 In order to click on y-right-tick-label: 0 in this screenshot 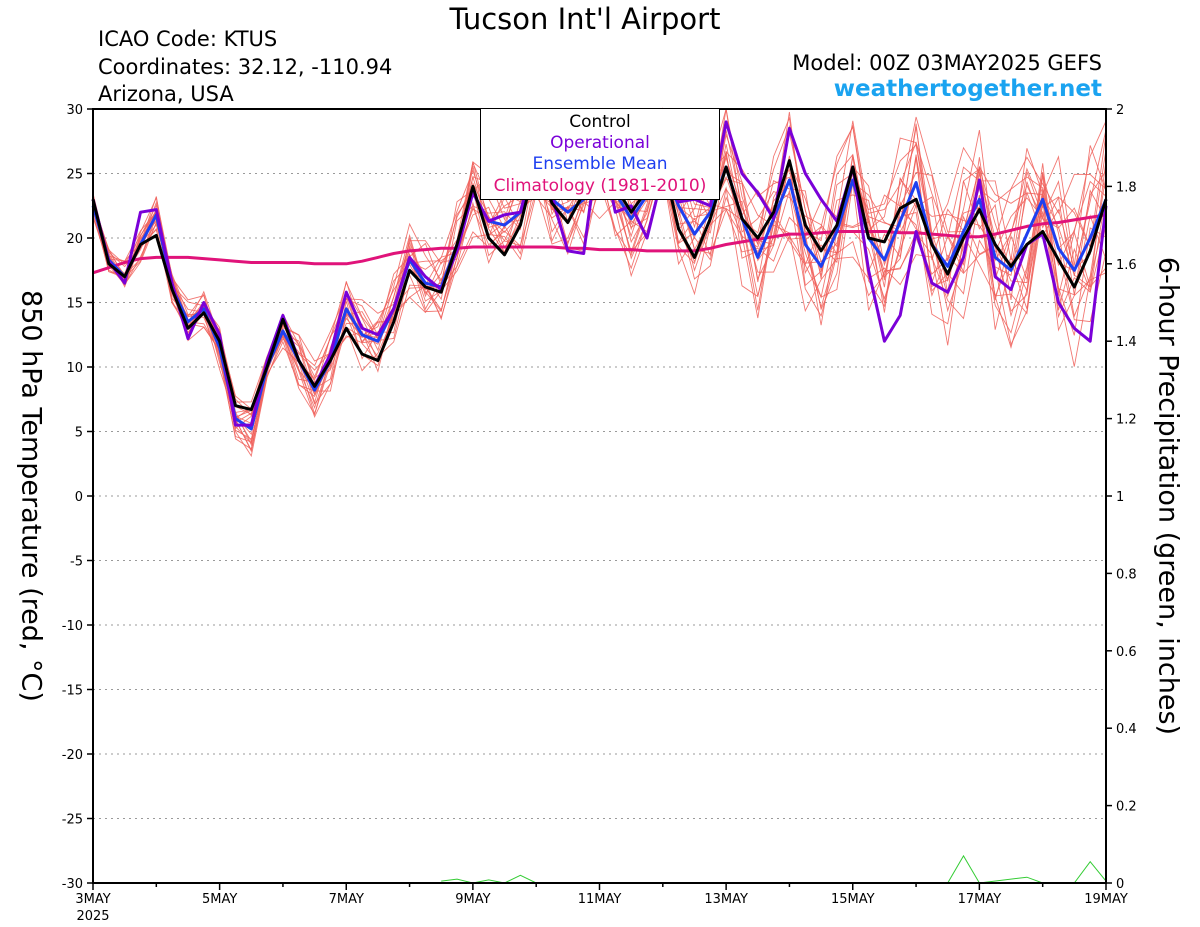, I will do `click(1120, 884)`.